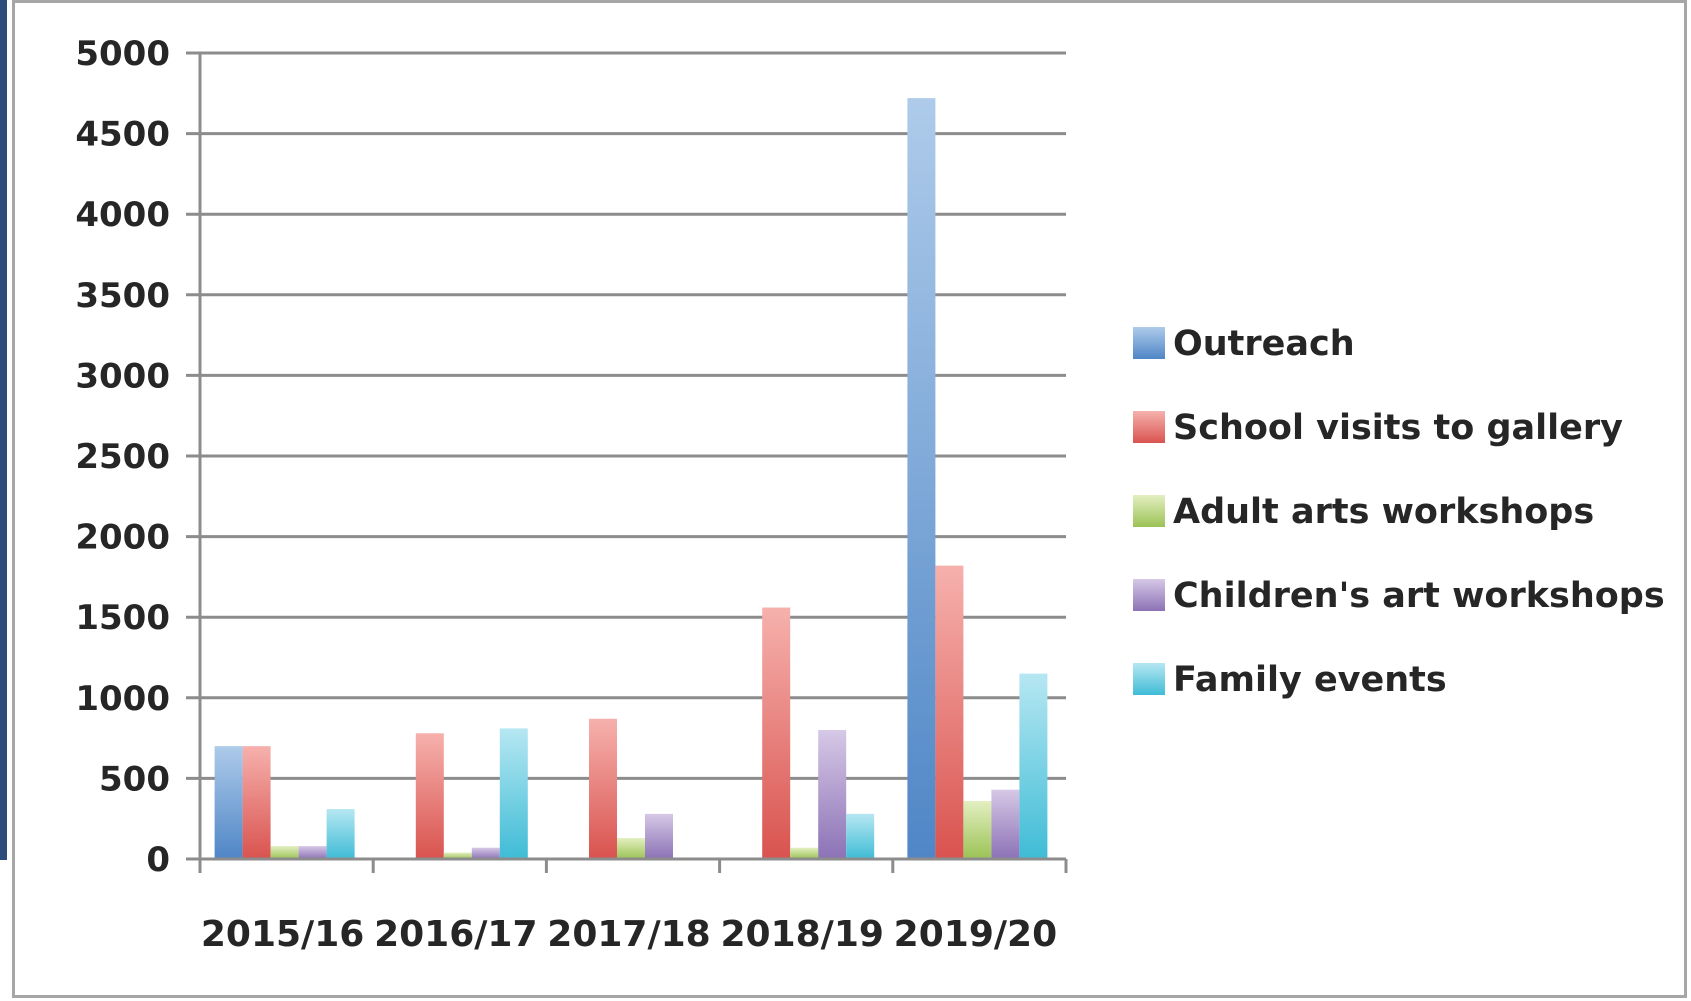  I want to click on y-tick-label: 4500, so click(122, 135).